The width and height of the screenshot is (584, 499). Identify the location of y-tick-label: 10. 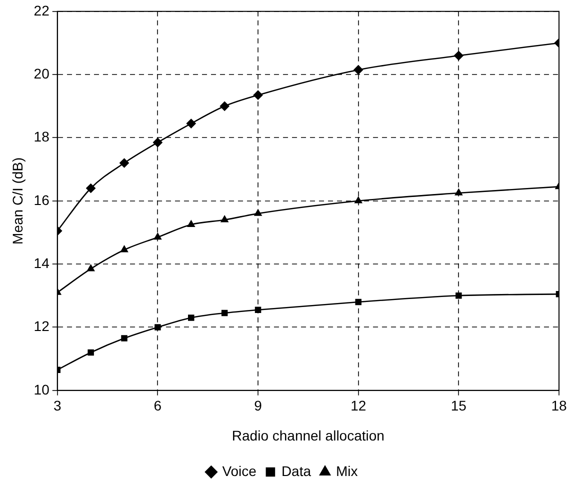
(42, 389).